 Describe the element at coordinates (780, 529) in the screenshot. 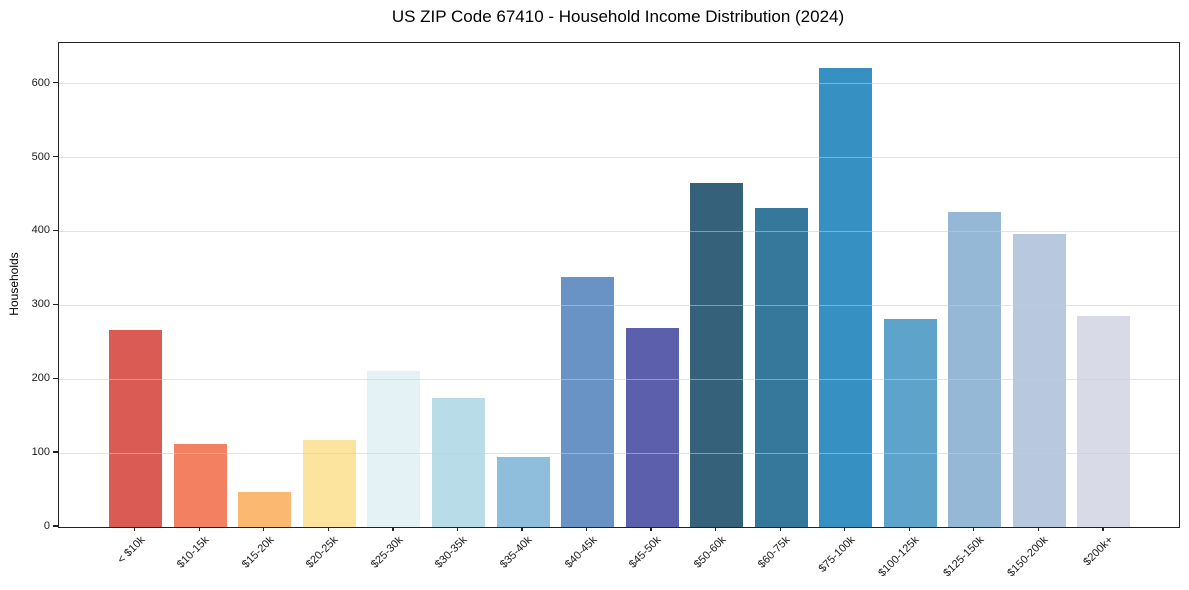

I see `x-tick-mark-$60-75k` at that location.